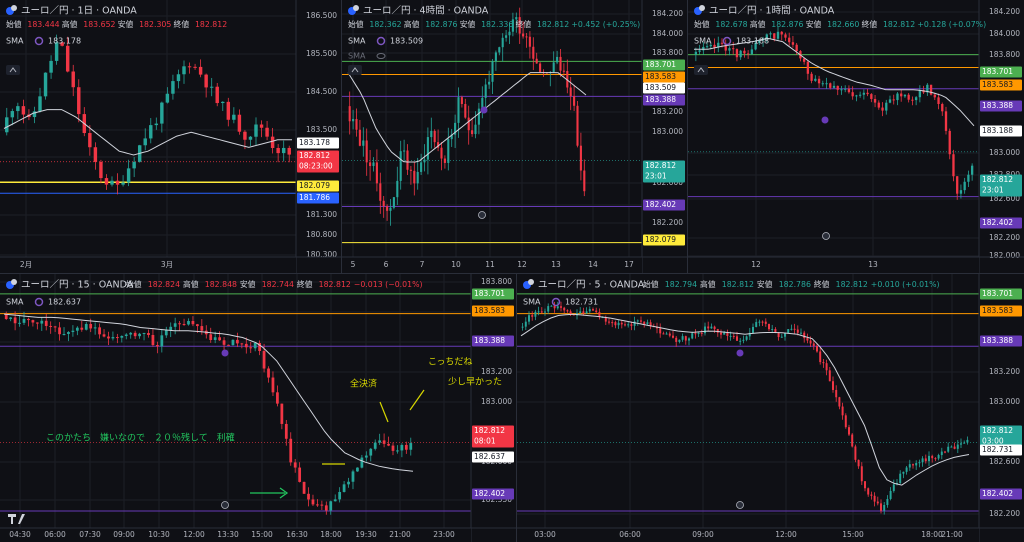 This screenshot has height=542, width=1024. I want to click on price-axis-label: 182.600, so click(1004, 198).